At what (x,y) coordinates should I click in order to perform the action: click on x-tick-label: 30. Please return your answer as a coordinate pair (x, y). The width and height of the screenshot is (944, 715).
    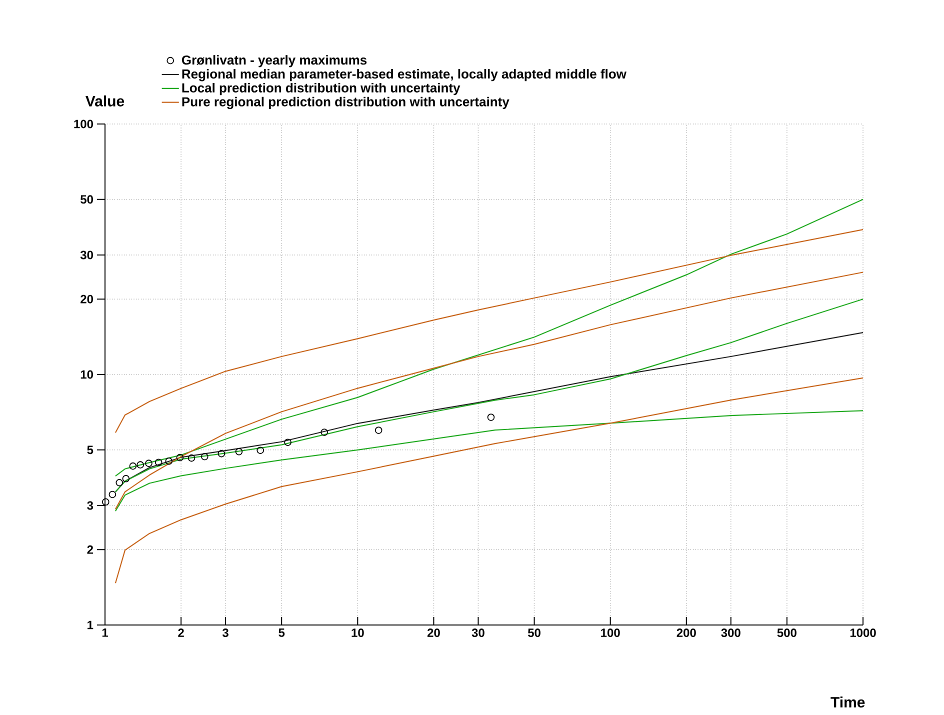
    Looking at the image, I should click on (478, 633).